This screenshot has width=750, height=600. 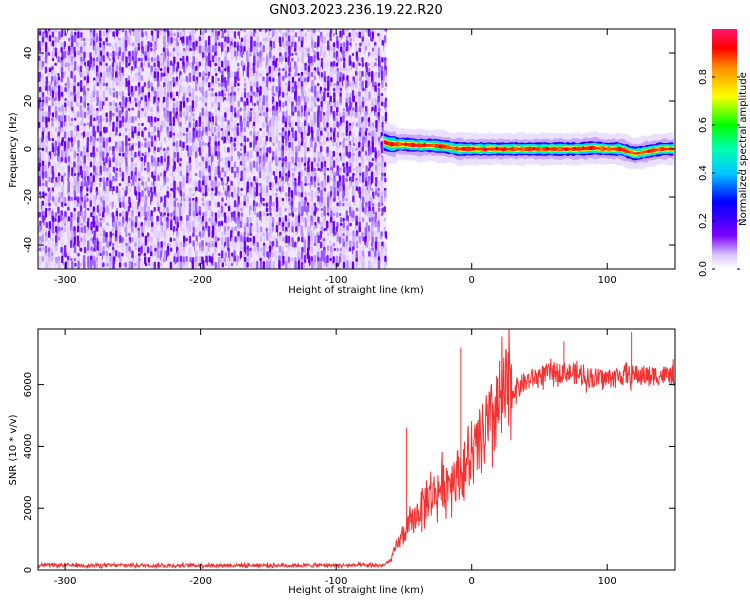 What do you see at coordinates (356, 10) in the screenshot?
I see `figure-title: GN03.2023.236.19.22.R20` at bounding box center [356, 10].